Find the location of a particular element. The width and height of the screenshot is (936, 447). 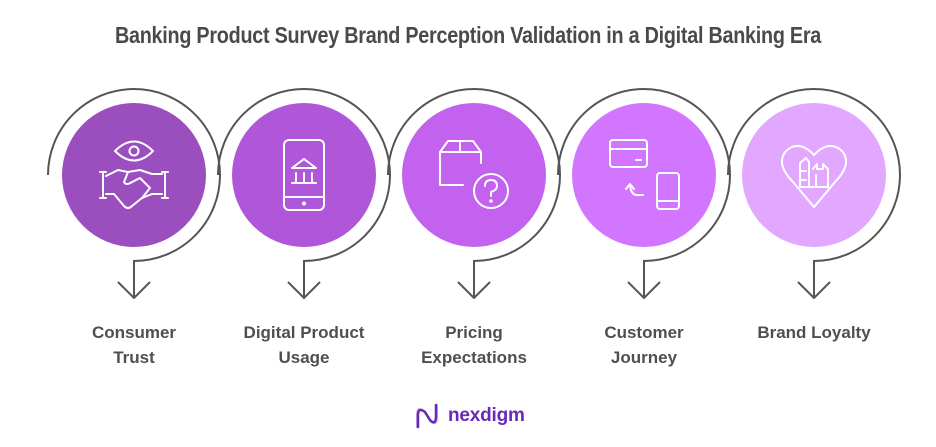

label-line: Usage is located at coordinates (304, 357).